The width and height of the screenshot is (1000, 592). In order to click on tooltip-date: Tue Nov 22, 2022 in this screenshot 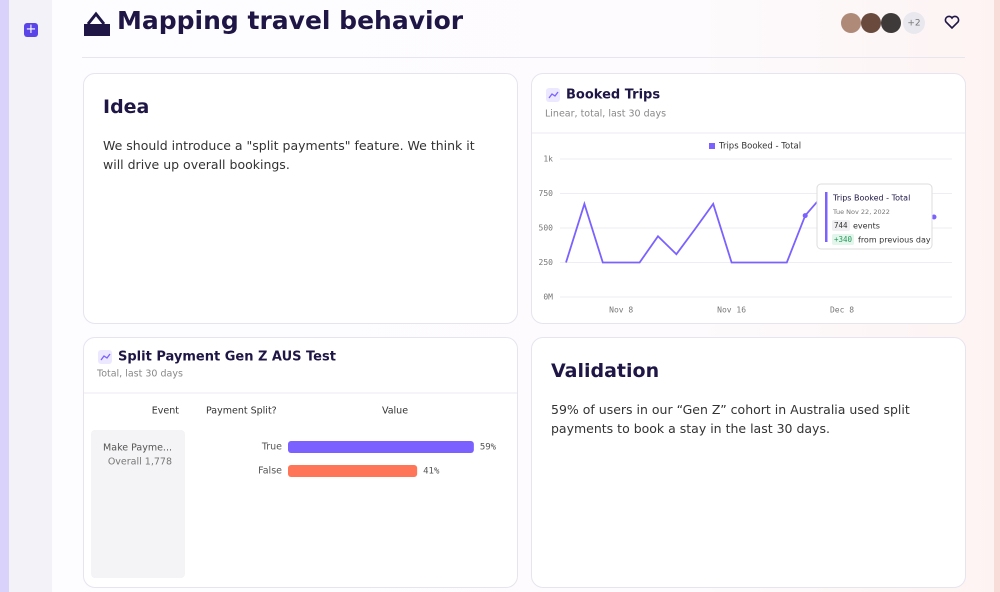, I will do `click(861, 212)`.